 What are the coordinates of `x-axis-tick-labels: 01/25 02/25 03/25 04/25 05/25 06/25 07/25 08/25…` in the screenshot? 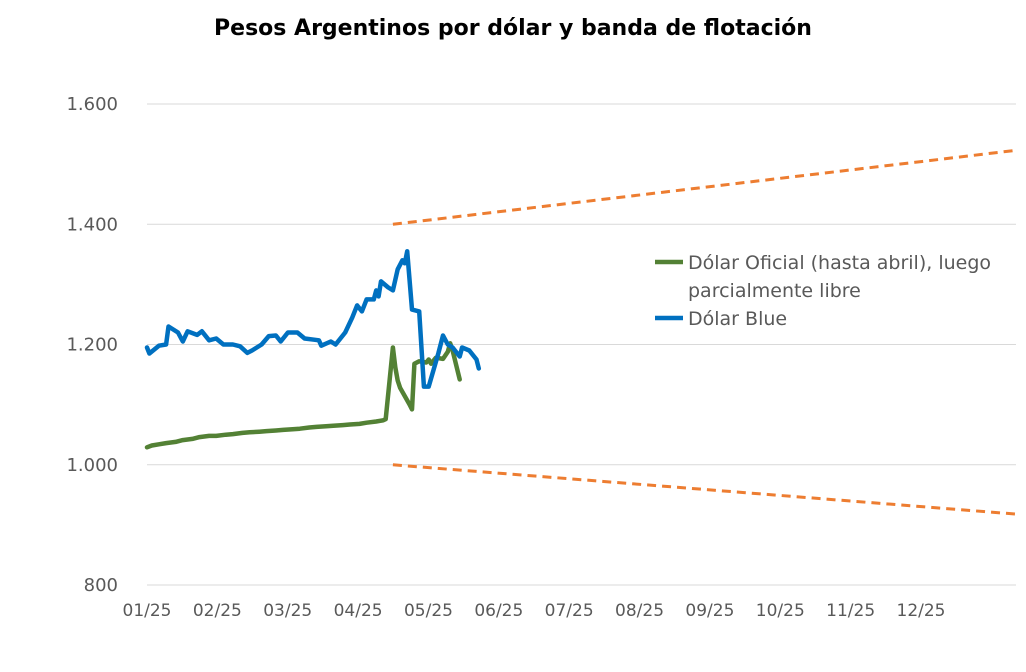 It's located at (534, 611).